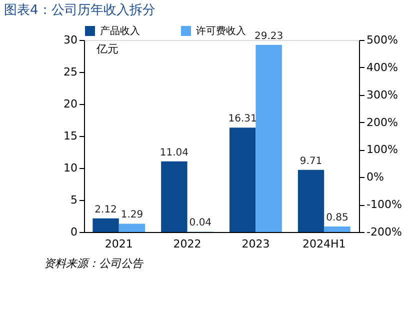  Describe the element at coordinates (382, 122) in the screenshot. I see `y2-tick-label: 200%` at that location.